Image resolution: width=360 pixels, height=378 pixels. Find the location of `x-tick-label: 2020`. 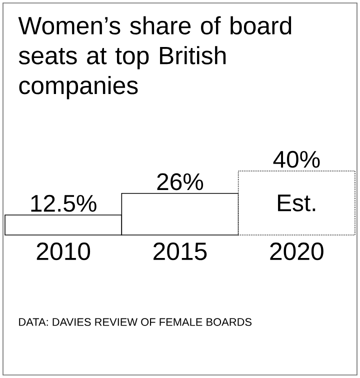

x-tick-label: 2020 is located at coordinates (297, 251).